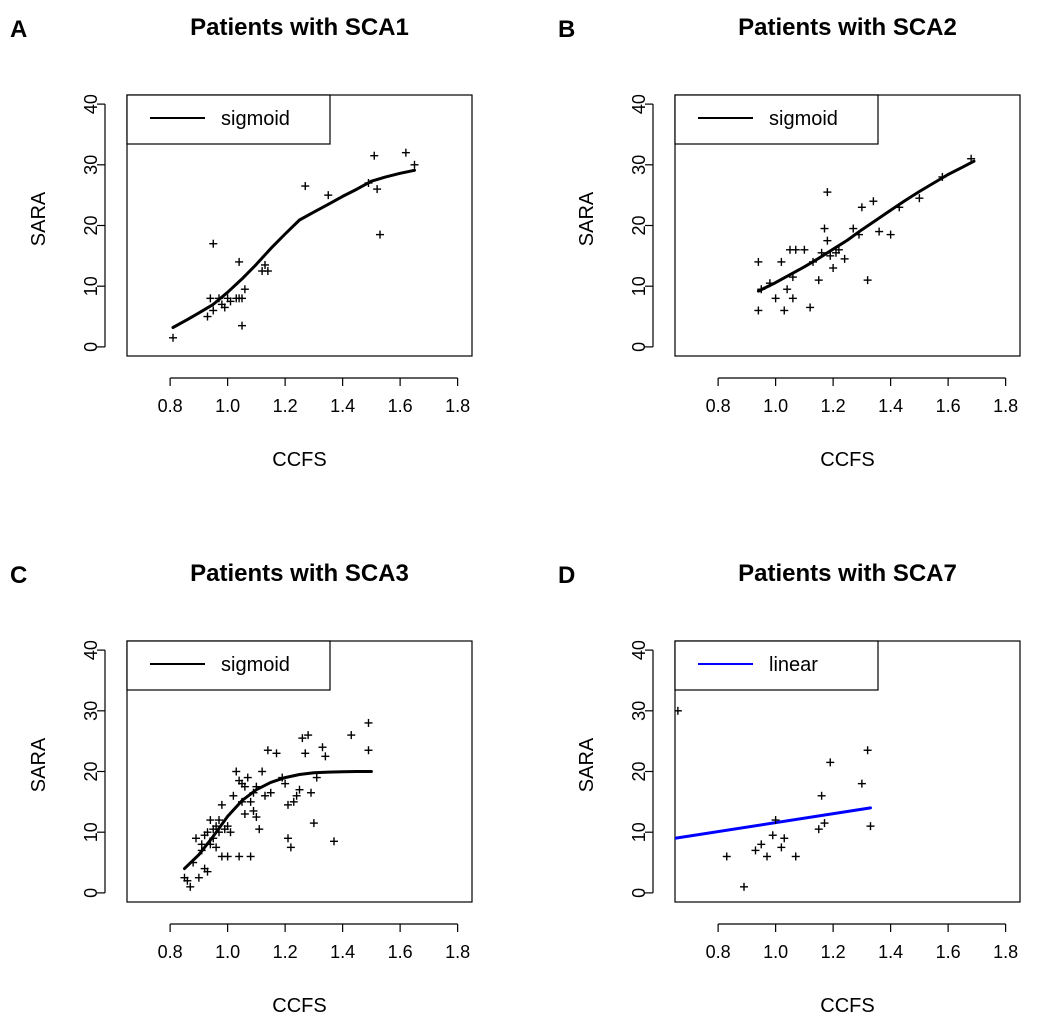 The width and height of the screenshot is (1037, 1017). I want to click on panel-letter: A, so click(18, 29).